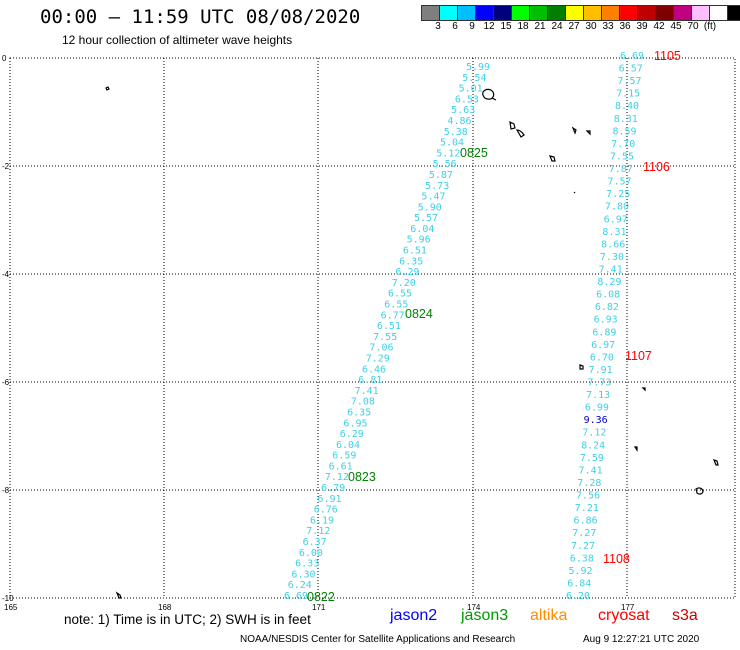 This screenshot has height=650, width=740. What do you see at coordinates (733, 13) in the screenshot?
I see `legend-swatch` at bounding box center [733, 13].